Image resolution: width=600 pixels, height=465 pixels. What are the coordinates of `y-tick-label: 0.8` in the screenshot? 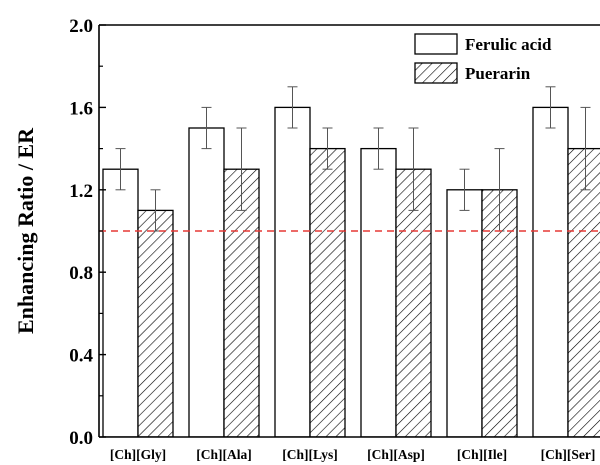 It's located at (81, 273).